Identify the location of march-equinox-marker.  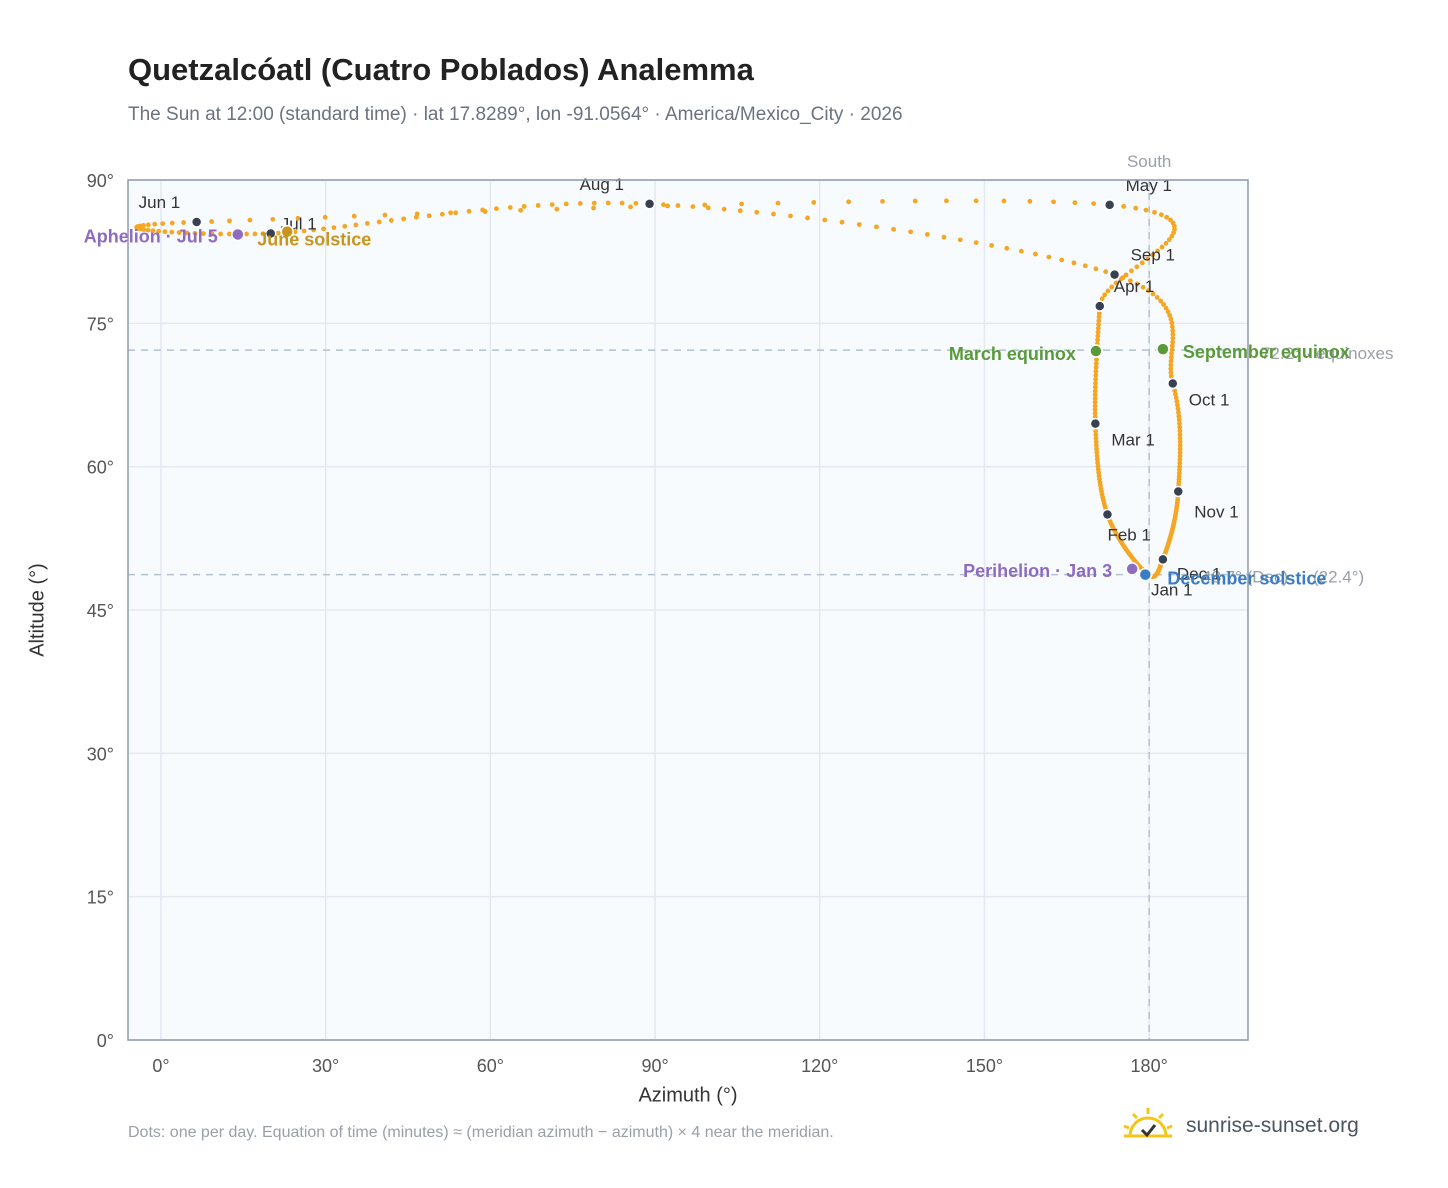
(1096, 351).